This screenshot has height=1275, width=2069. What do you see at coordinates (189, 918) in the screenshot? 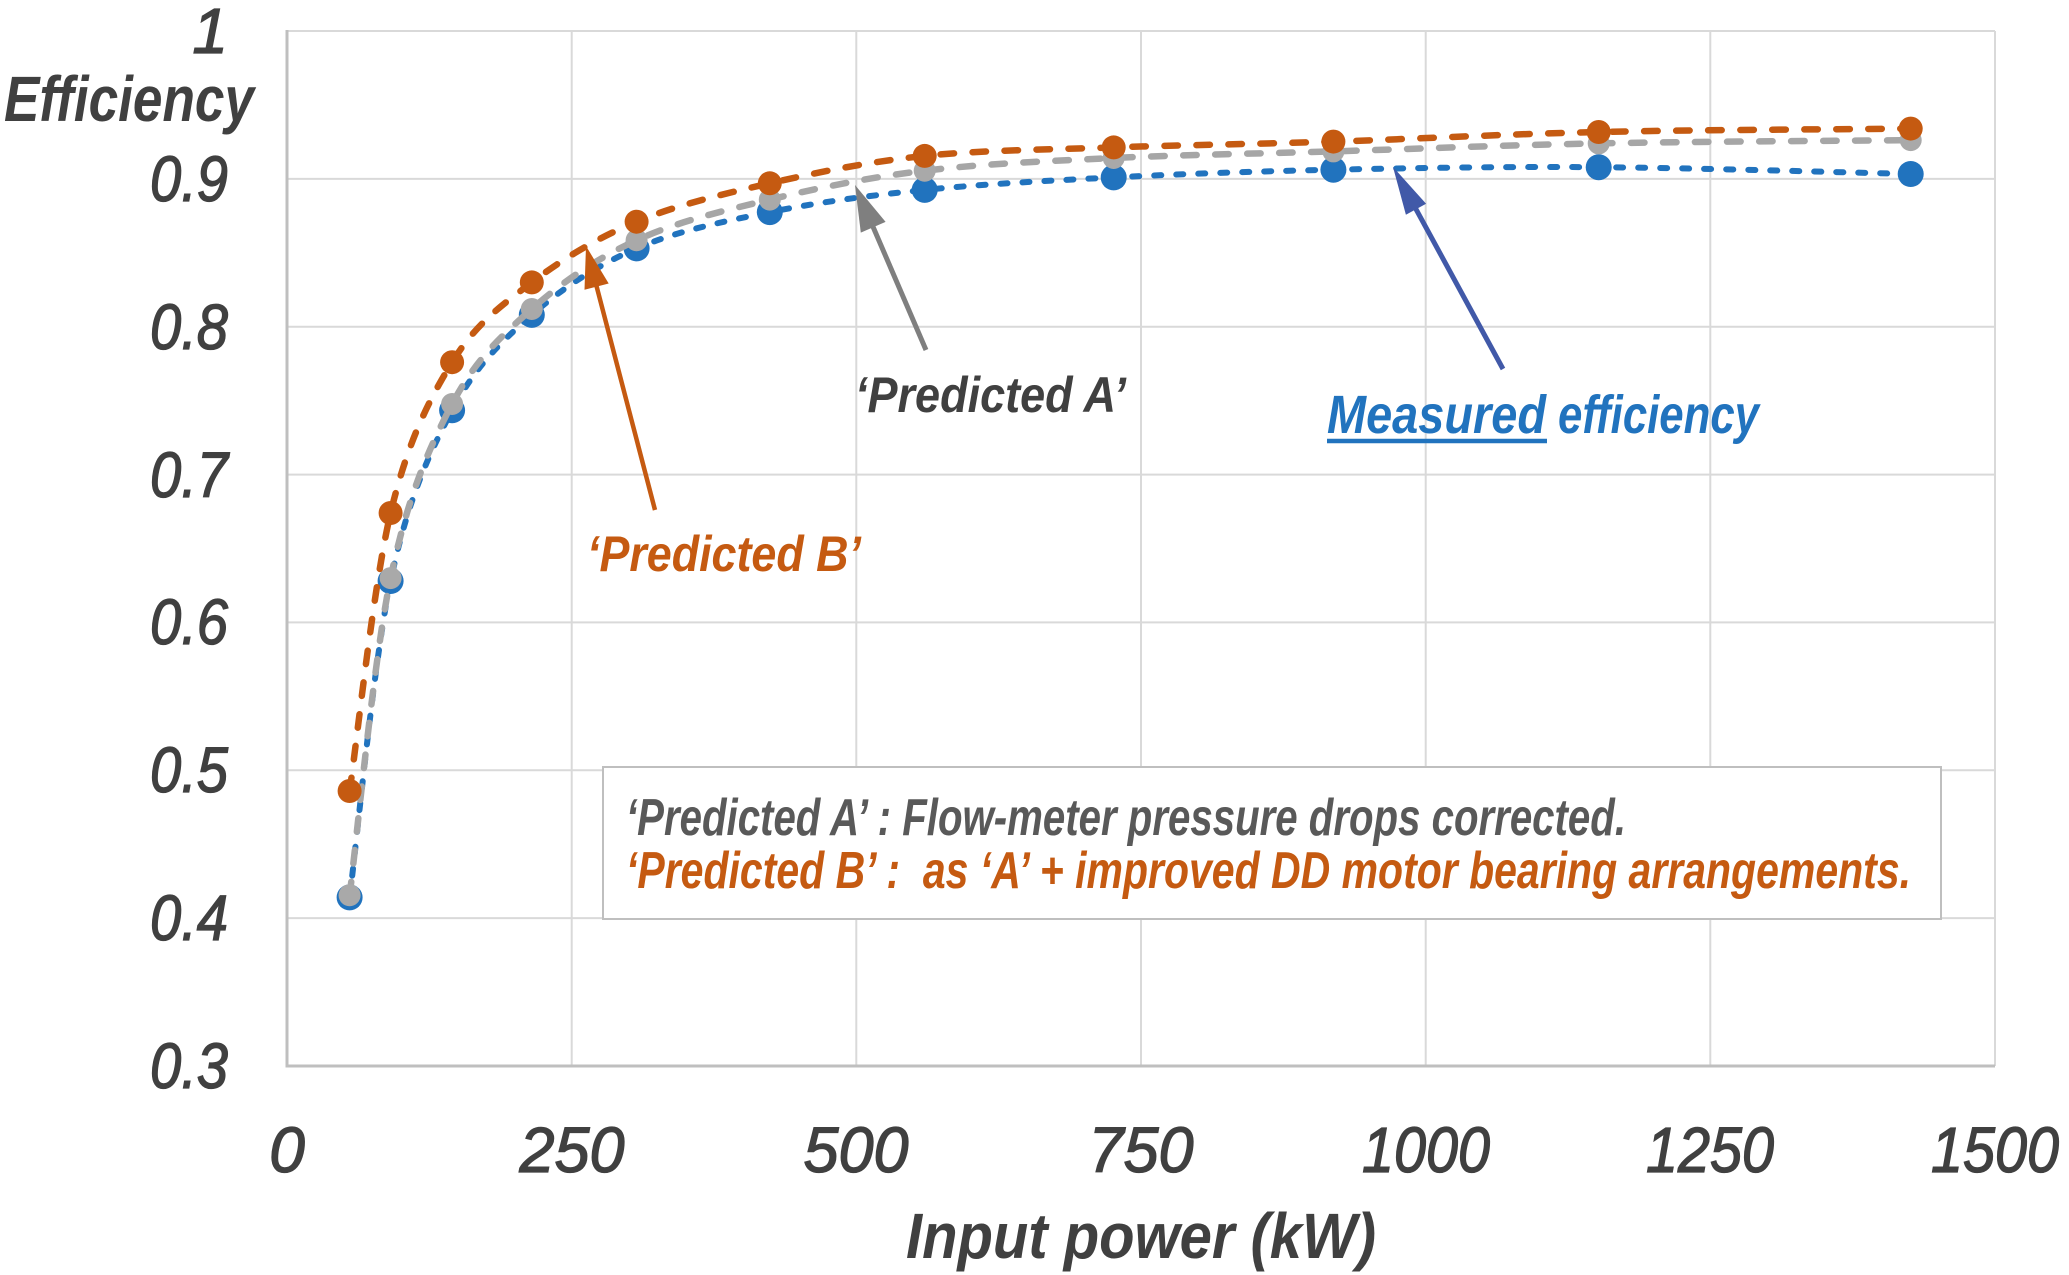
I see `svg-text: 0.4` at bounding box center [189, 918].